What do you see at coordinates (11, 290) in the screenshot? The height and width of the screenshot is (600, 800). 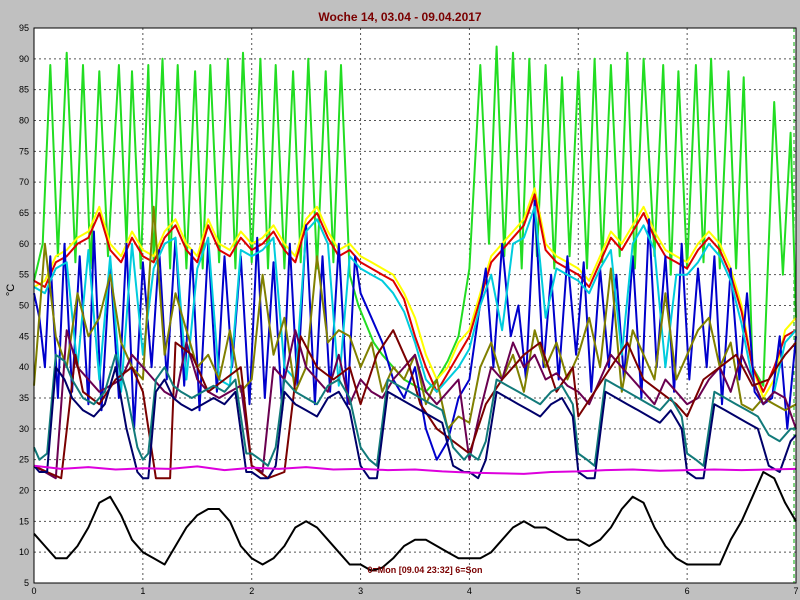 I see `y-axis-label: °C` at bounding box center [11, 290].